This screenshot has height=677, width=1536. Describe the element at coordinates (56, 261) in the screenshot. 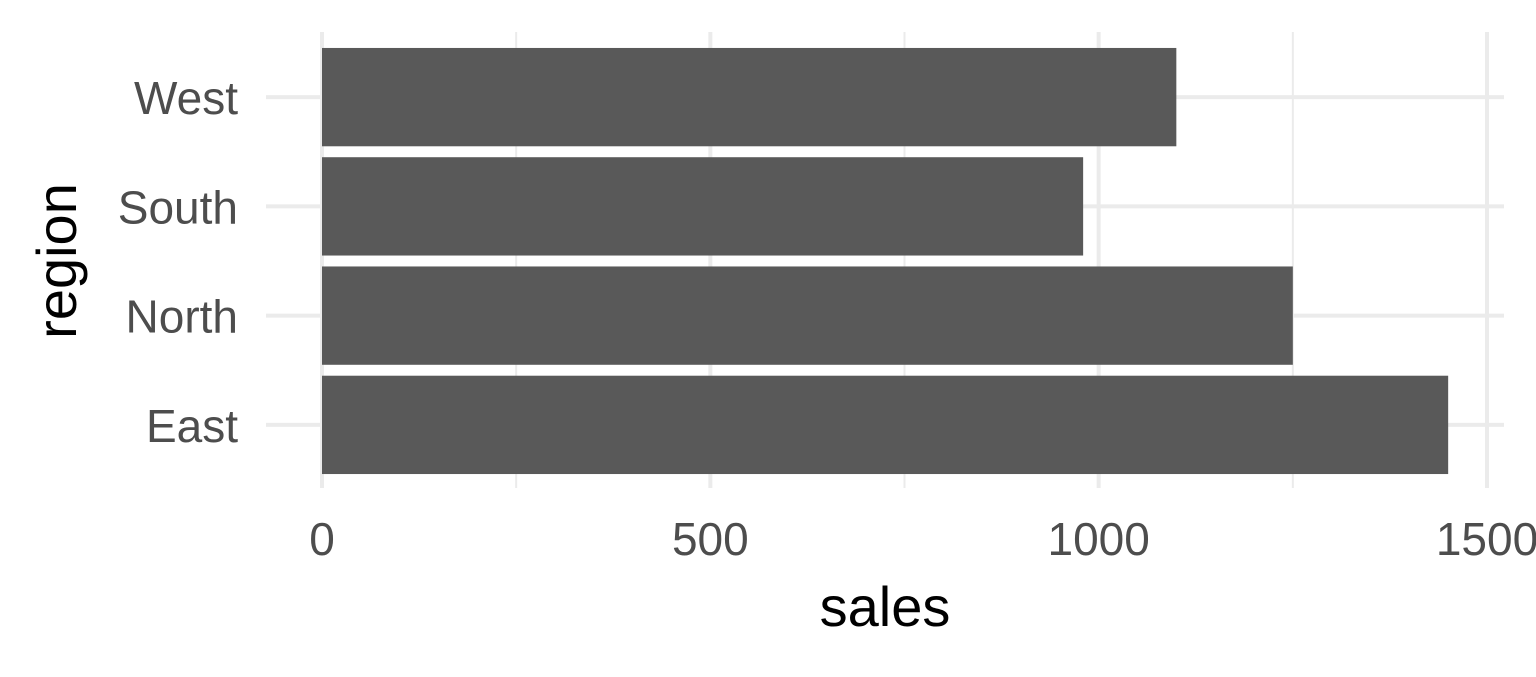

I see `y-axis-title: region` at that location.